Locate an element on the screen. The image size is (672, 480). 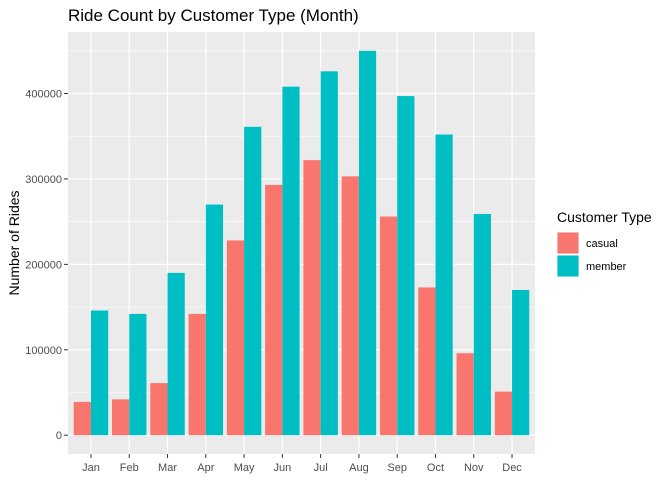
x-tick-label: Dec is located at coordinates (512, 468).